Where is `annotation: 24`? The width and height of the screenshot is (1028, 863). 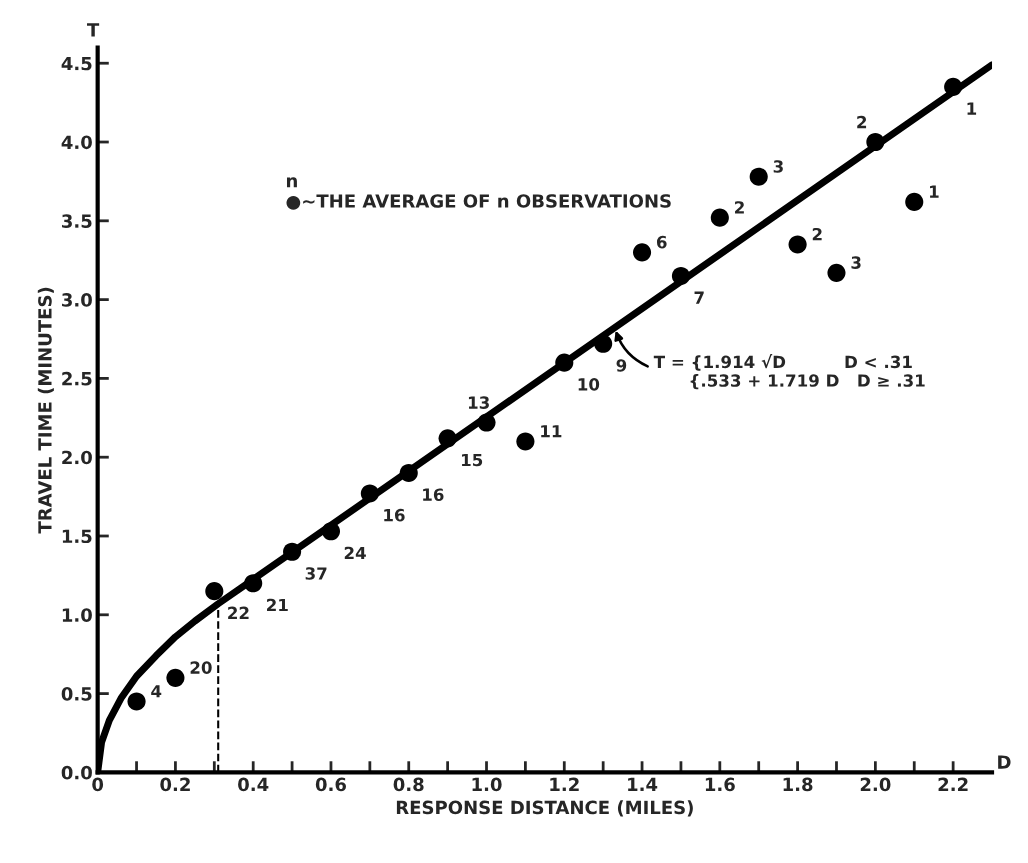 annotation: 24 is located at coordinates (355, 553).